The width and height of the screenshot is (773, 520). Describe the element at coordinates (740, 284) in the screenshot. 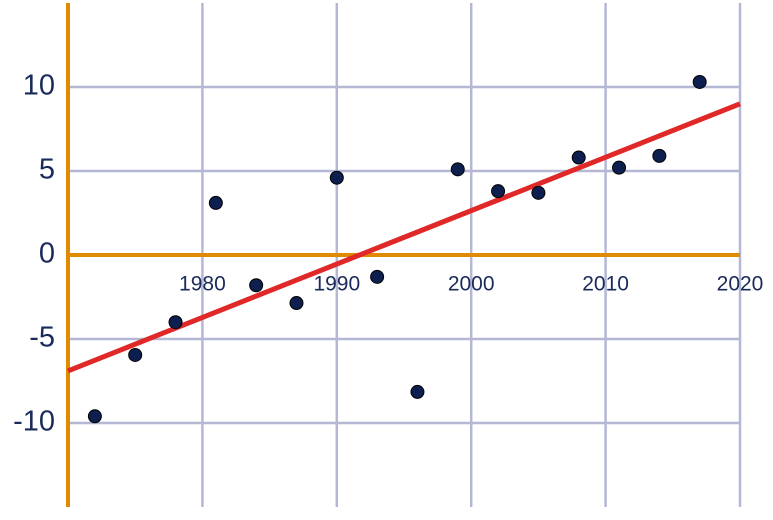

I see `x-tick-label: 2020` at that location.